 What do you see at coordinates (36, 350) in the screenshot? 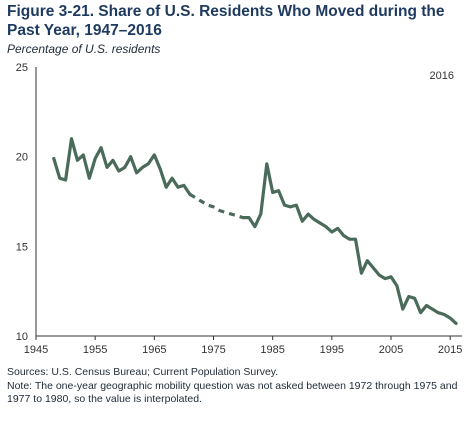
I see `x-tick-label: 1945` at bounding box center [36, 350].